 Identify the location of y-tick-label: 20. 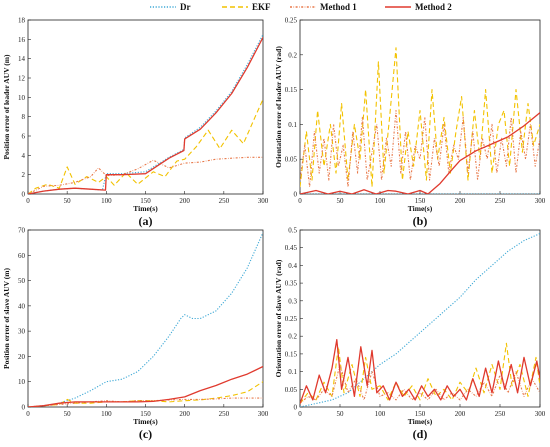
(22, 357).